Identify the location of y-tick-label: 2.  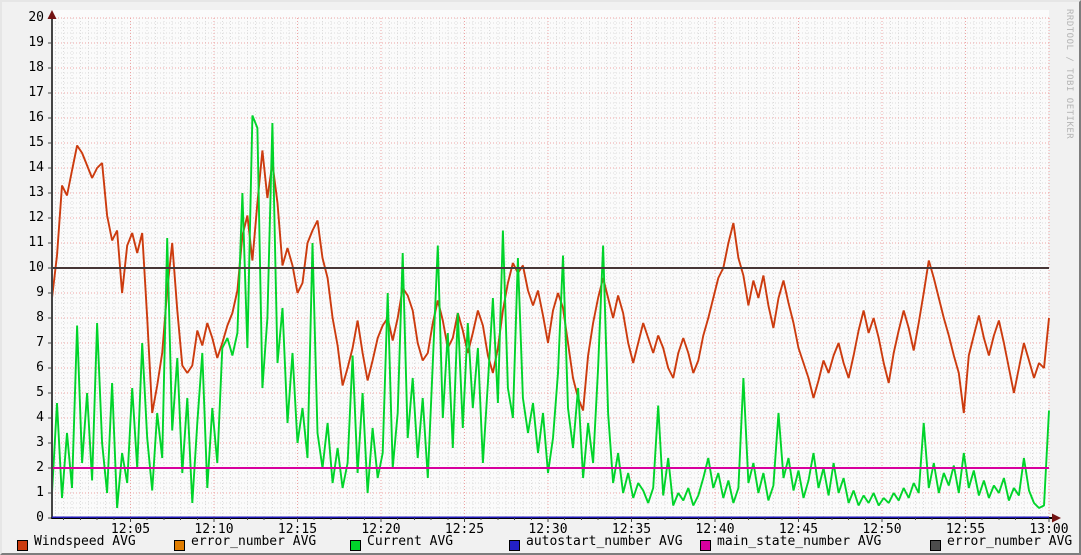
(40, 467).